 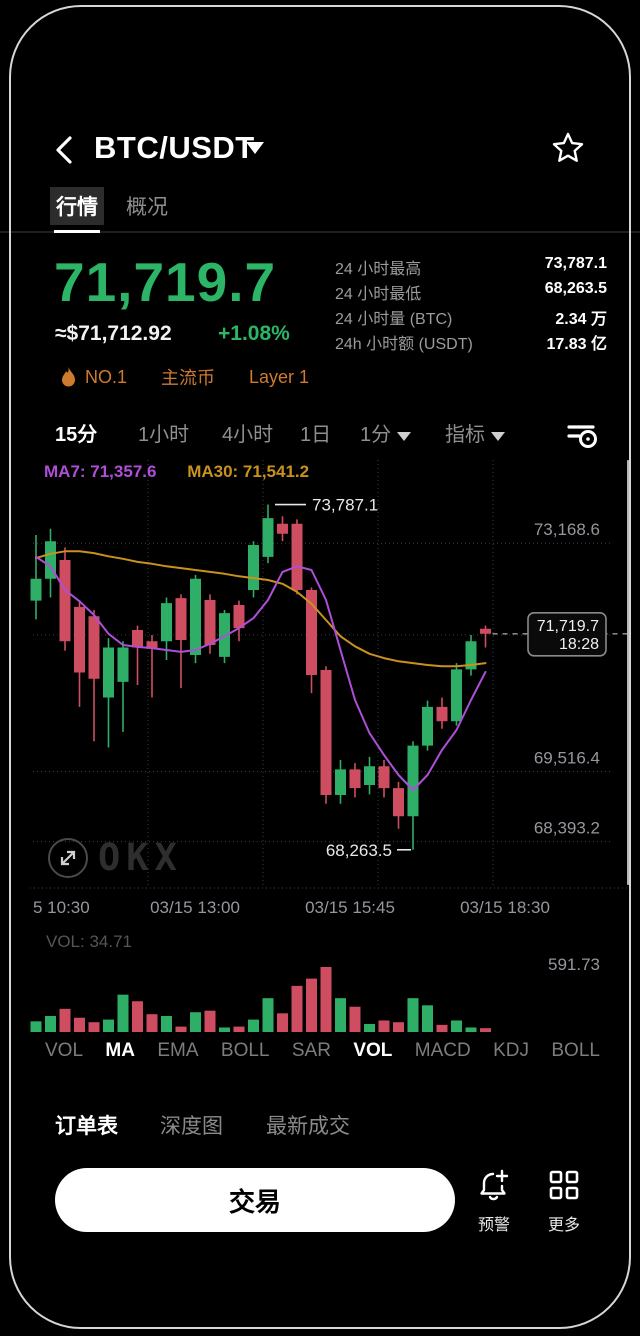 What do you see at coordinates (628, 672) in the screenshot?
I see `chart-scrollbar` at bounding box center [628, 672].